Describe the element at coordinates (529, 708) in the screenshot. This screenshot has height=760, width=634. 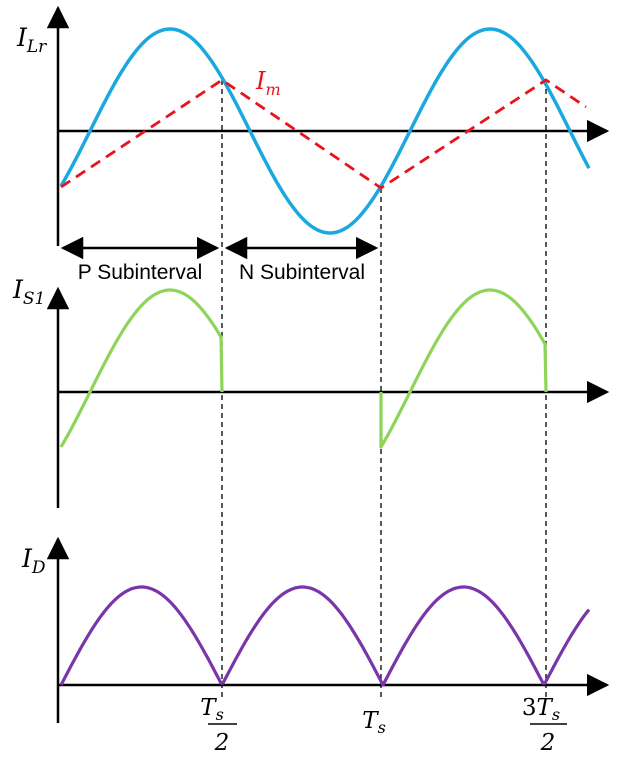
I see `three-half-ts-num-pre: 3` at that location.